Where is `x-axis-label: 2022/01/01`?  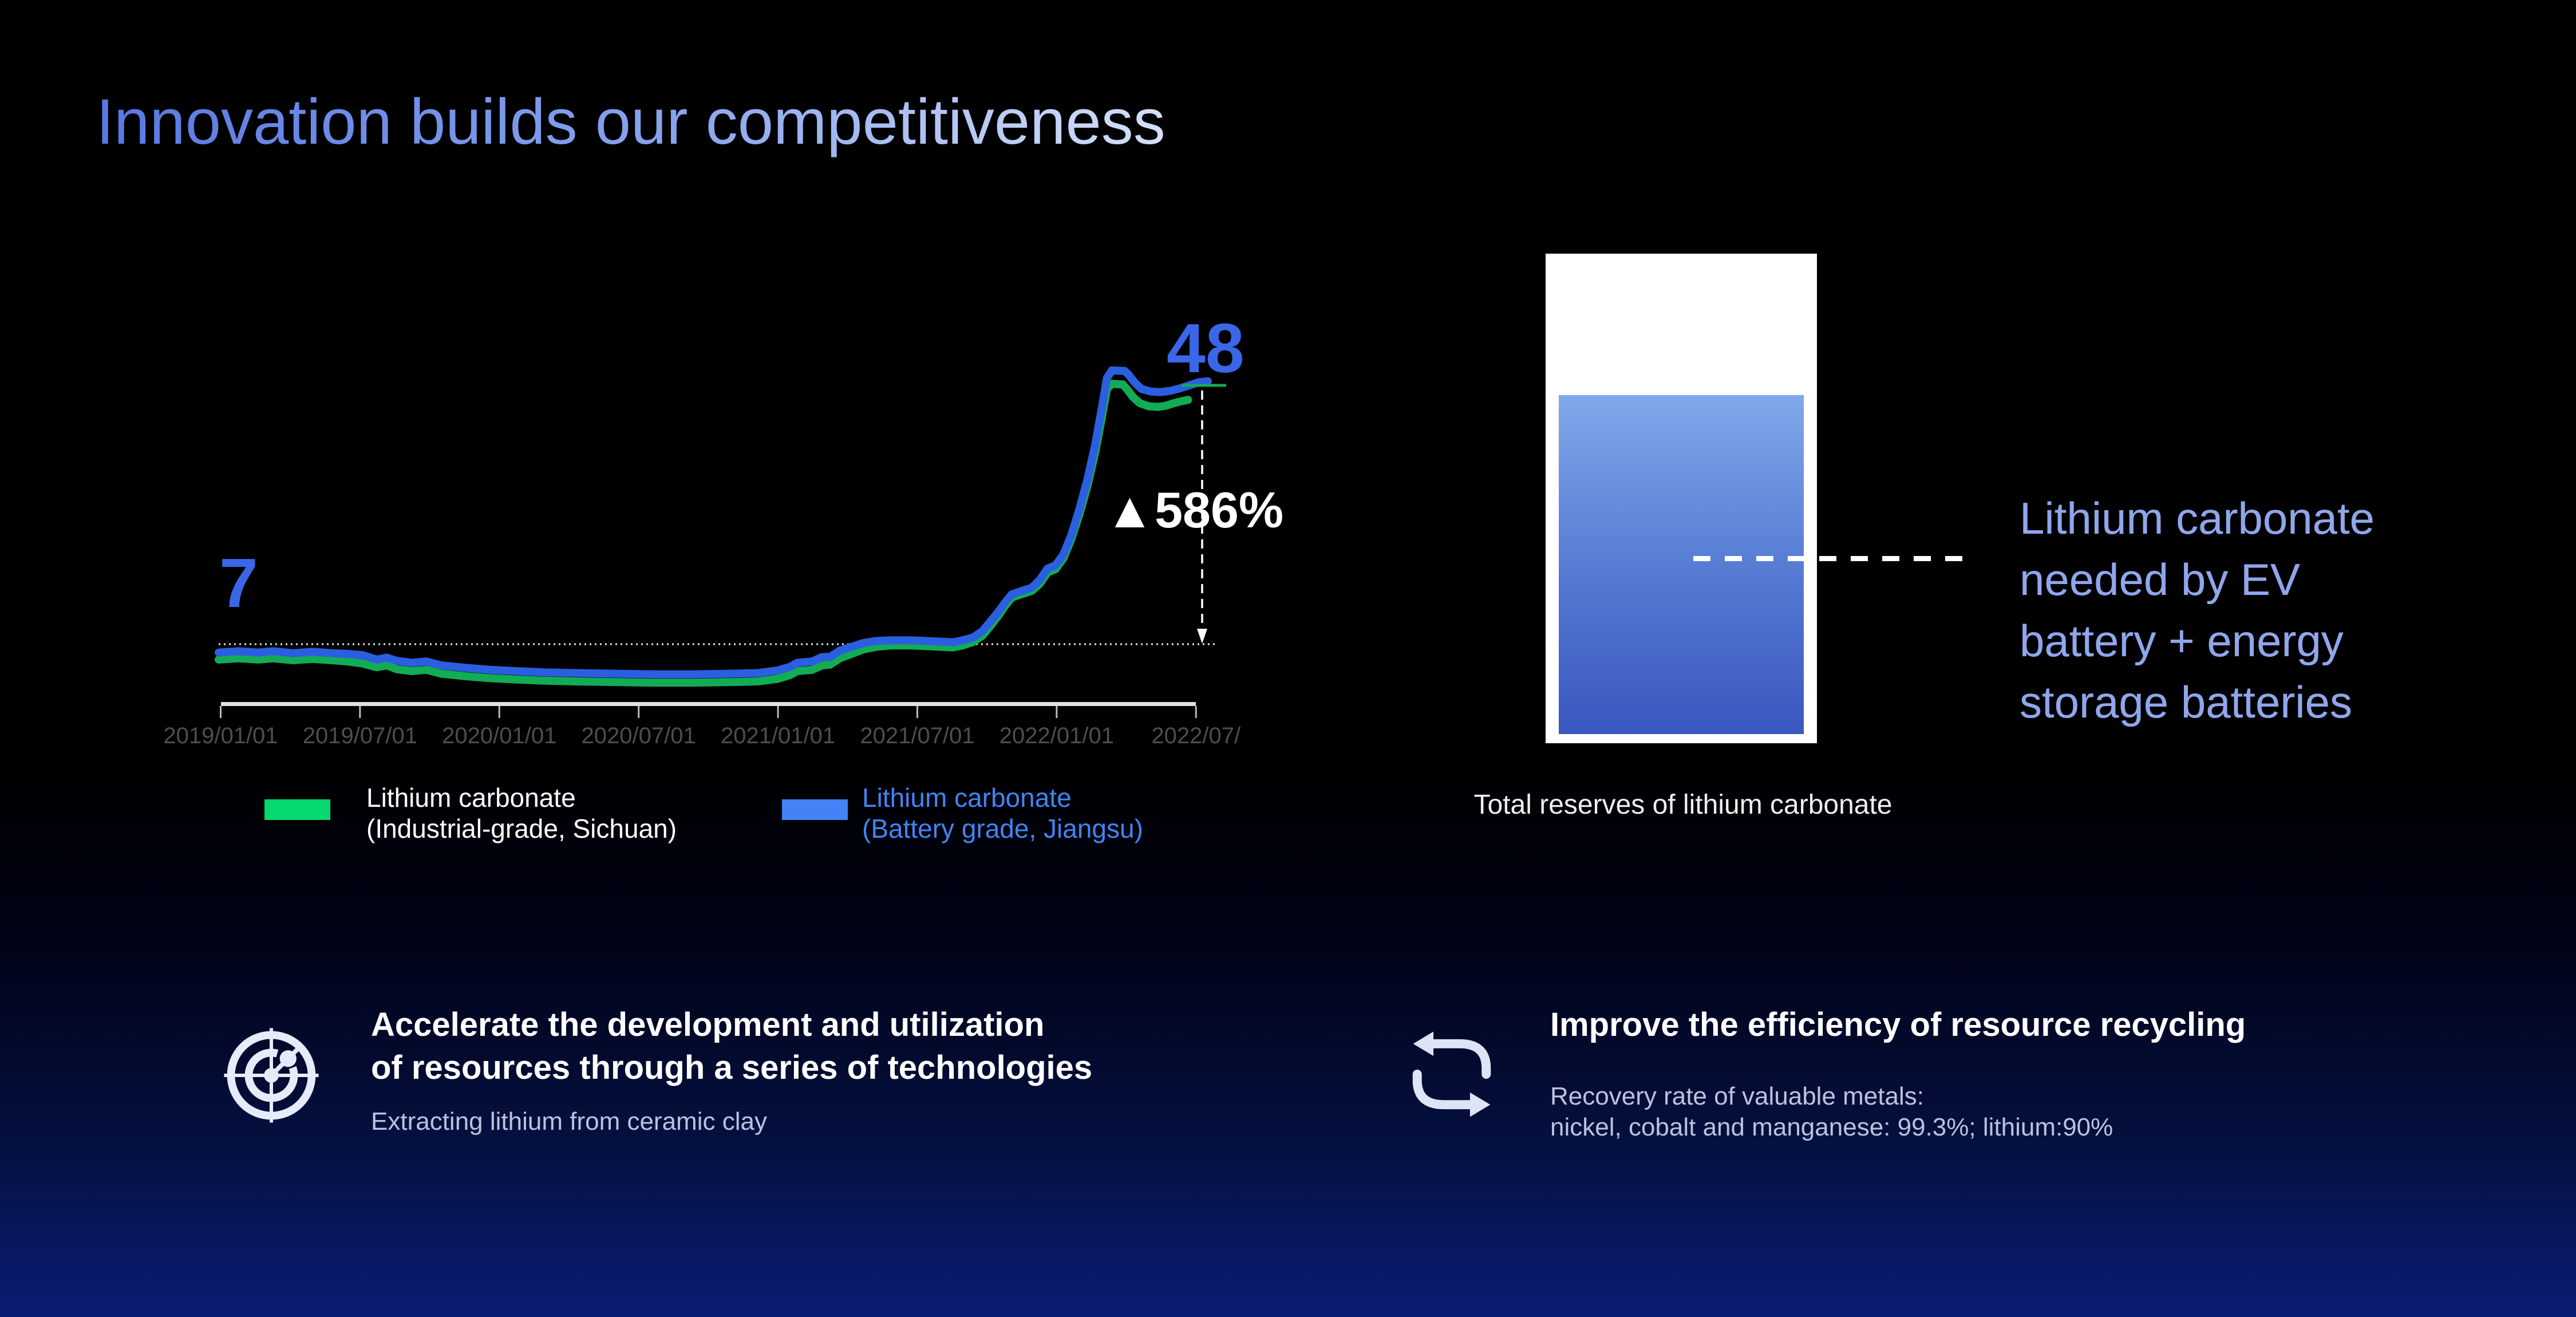 x-axis-label: 2022/01/01 is located at coordinates (1056, 735).